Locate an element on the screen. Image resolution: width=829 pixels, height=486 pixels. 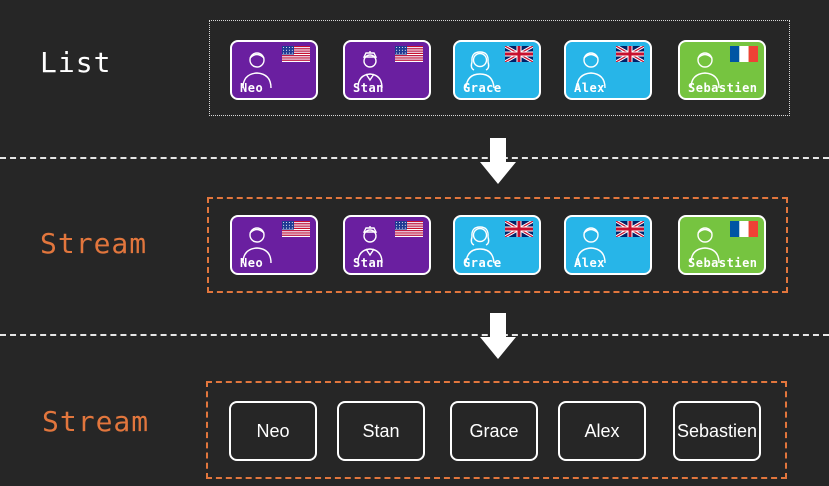
name-box-alex: Alex is located at coordinates (602, 431).